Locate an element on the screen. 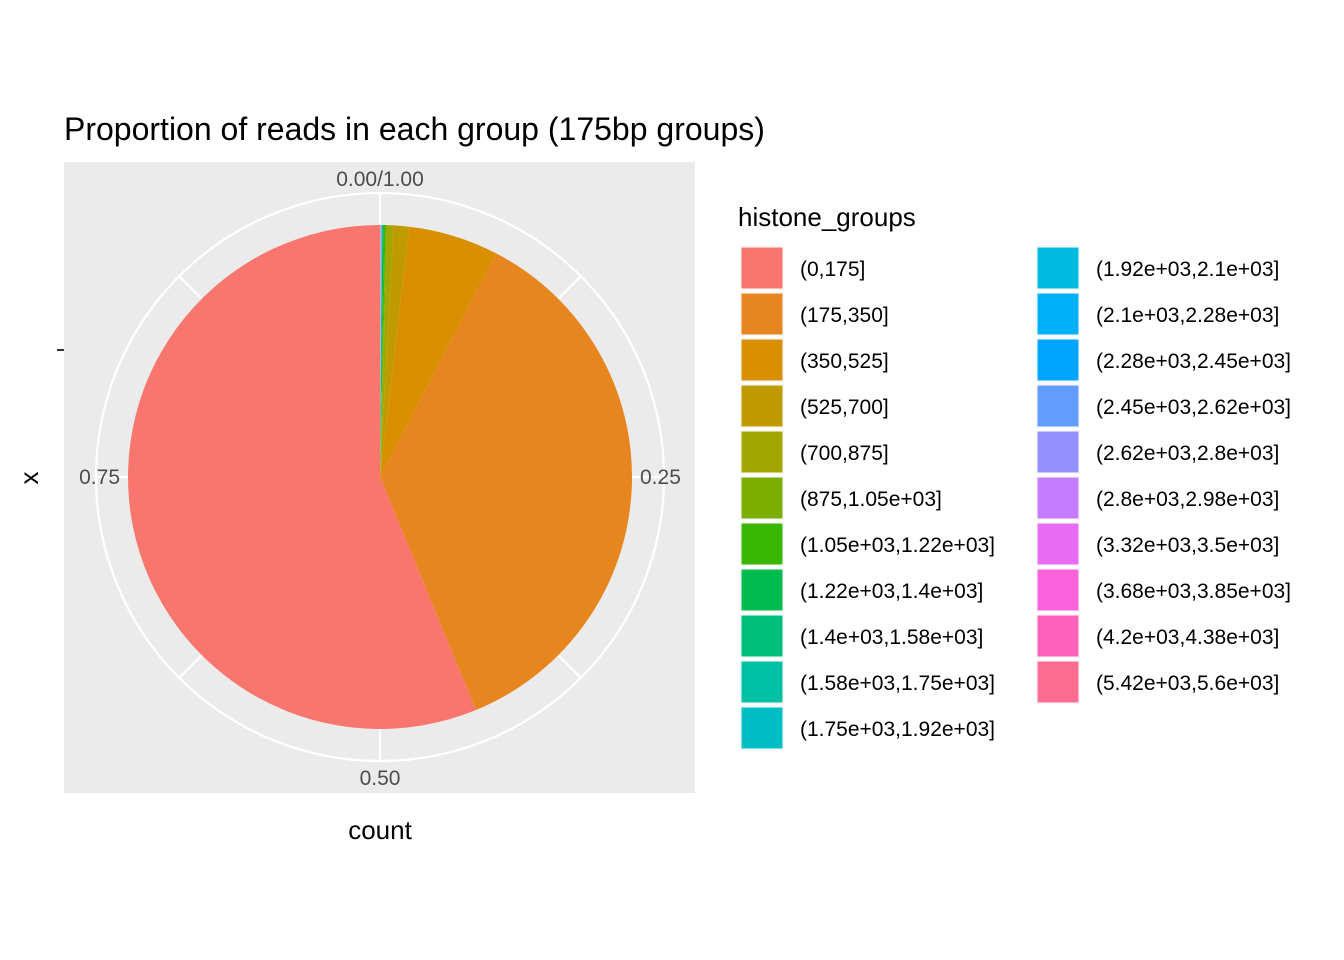 The width and height of the screenshot is (1344, 960). legend-label: (2.62e+03,2.8e+03] is located at coordinates (1187, 453).